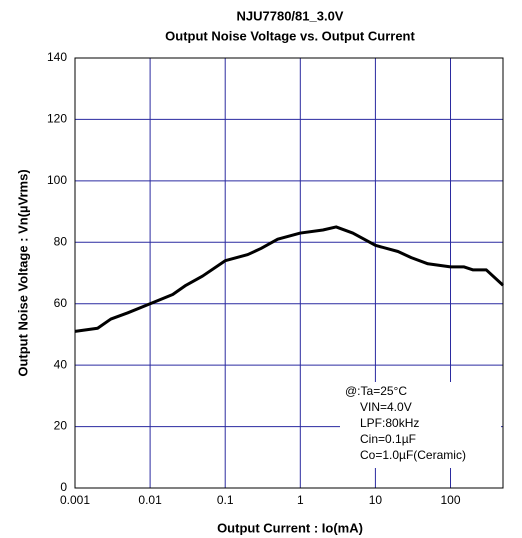 The image size is (522, 538). Describe the element at coordinates (388, 439) in the screenshot. I see `annotation: Cin=0.1µF` at that location.